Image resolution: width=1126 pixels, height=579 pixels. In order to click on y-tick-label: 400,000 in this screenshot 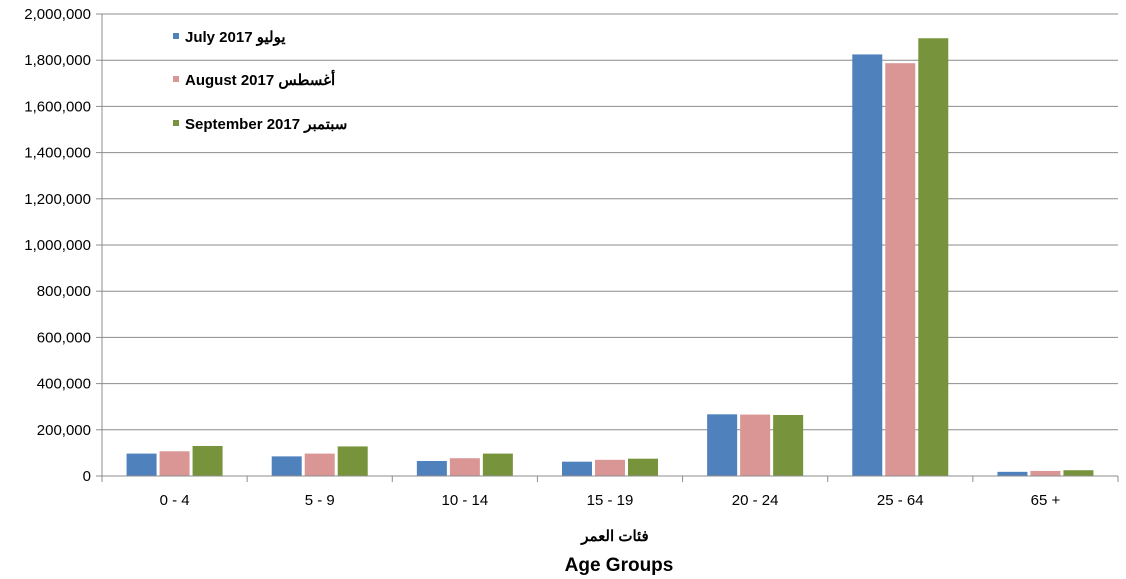, I will do `click(64, 384)`.